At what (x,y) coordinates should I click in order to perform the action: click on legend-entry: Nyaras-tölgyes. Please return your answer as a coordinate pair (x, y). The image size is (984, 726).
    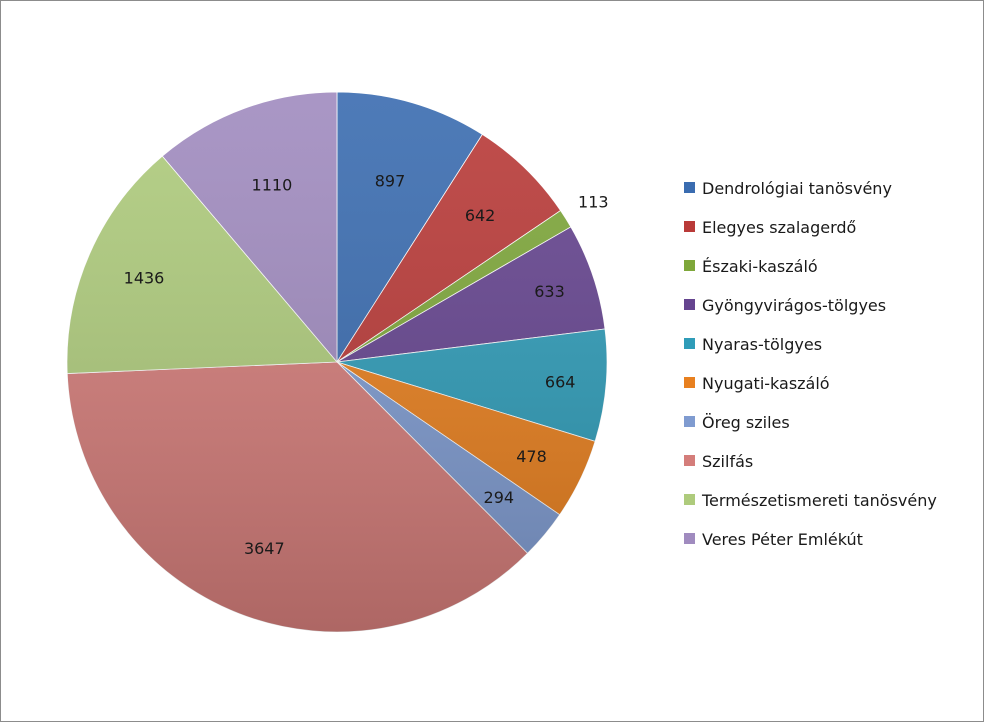
    Looking at the image, I should click on (762, 344).